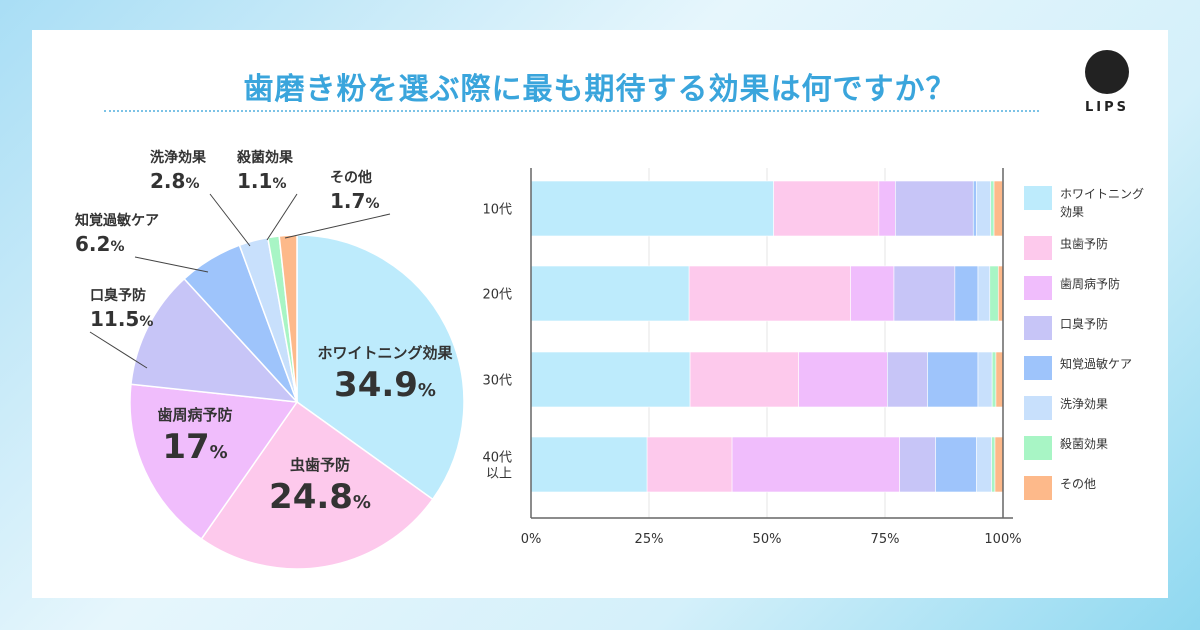 This screenshot has width=1200, height=630. What do you see at coordinates (351, 177) in the screenshot?
I see `pie-label: その他` at bounding box center [351, 177].